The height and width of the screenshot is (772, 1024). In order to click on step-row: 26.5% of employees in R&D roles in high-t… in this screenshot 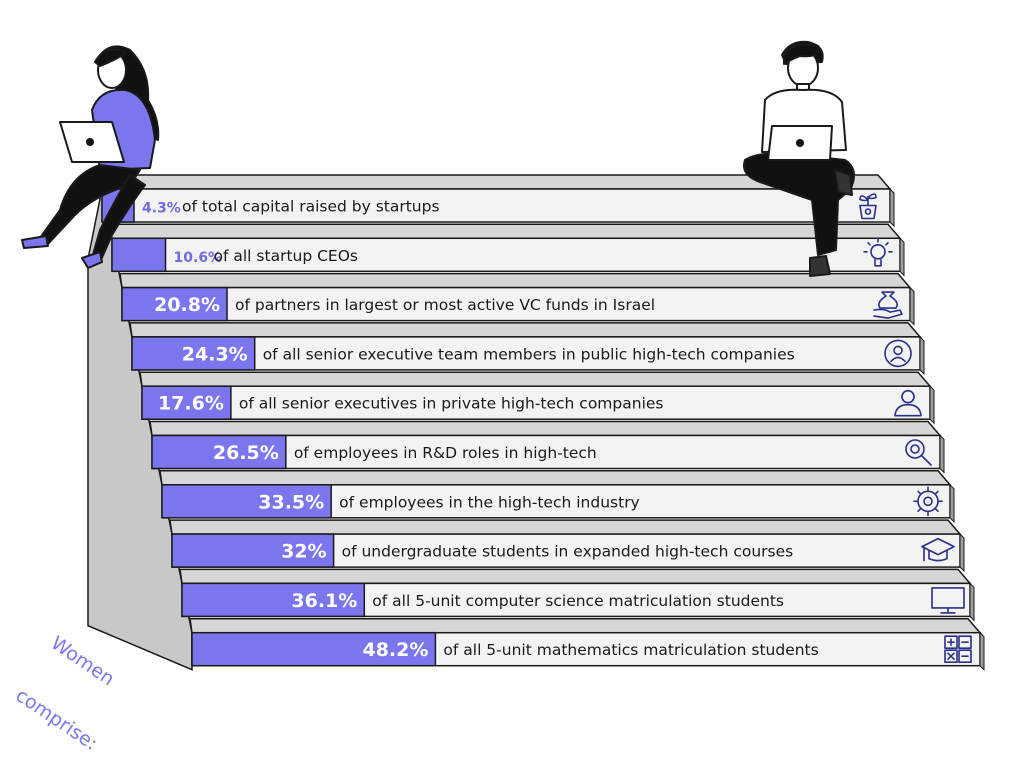, I will do `click(547, 447)`.